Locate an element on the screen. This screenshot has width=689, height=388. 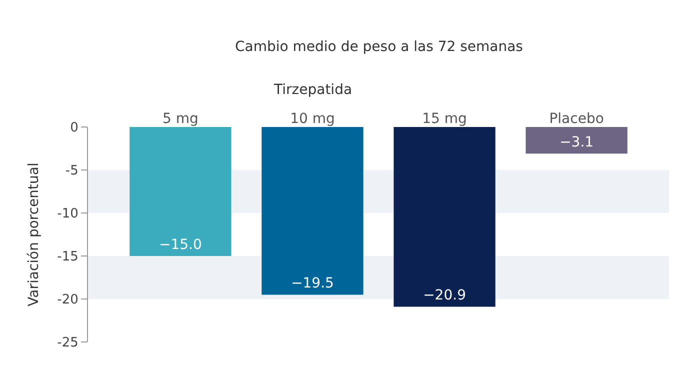
data-label: −3.1 is located at coordinates (577, 142).